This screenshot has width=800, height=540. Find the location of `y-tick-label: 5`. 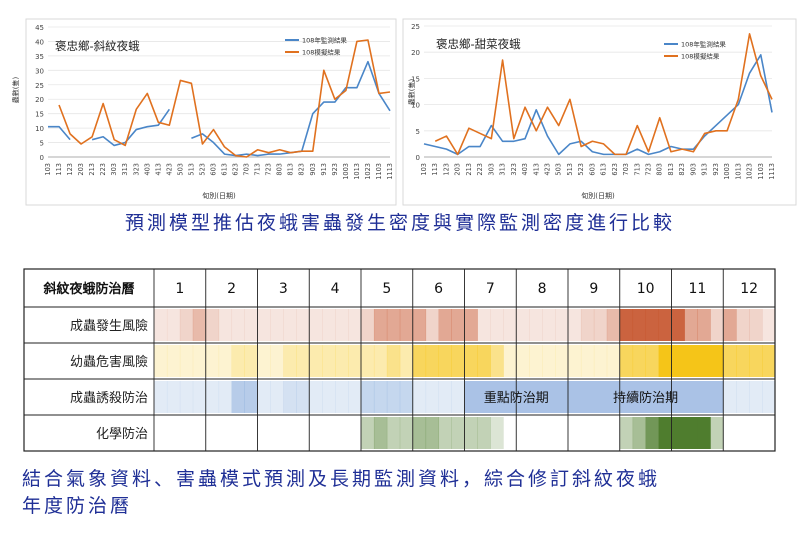

y-tick-label: 5 is located at coordinates (418, 132).